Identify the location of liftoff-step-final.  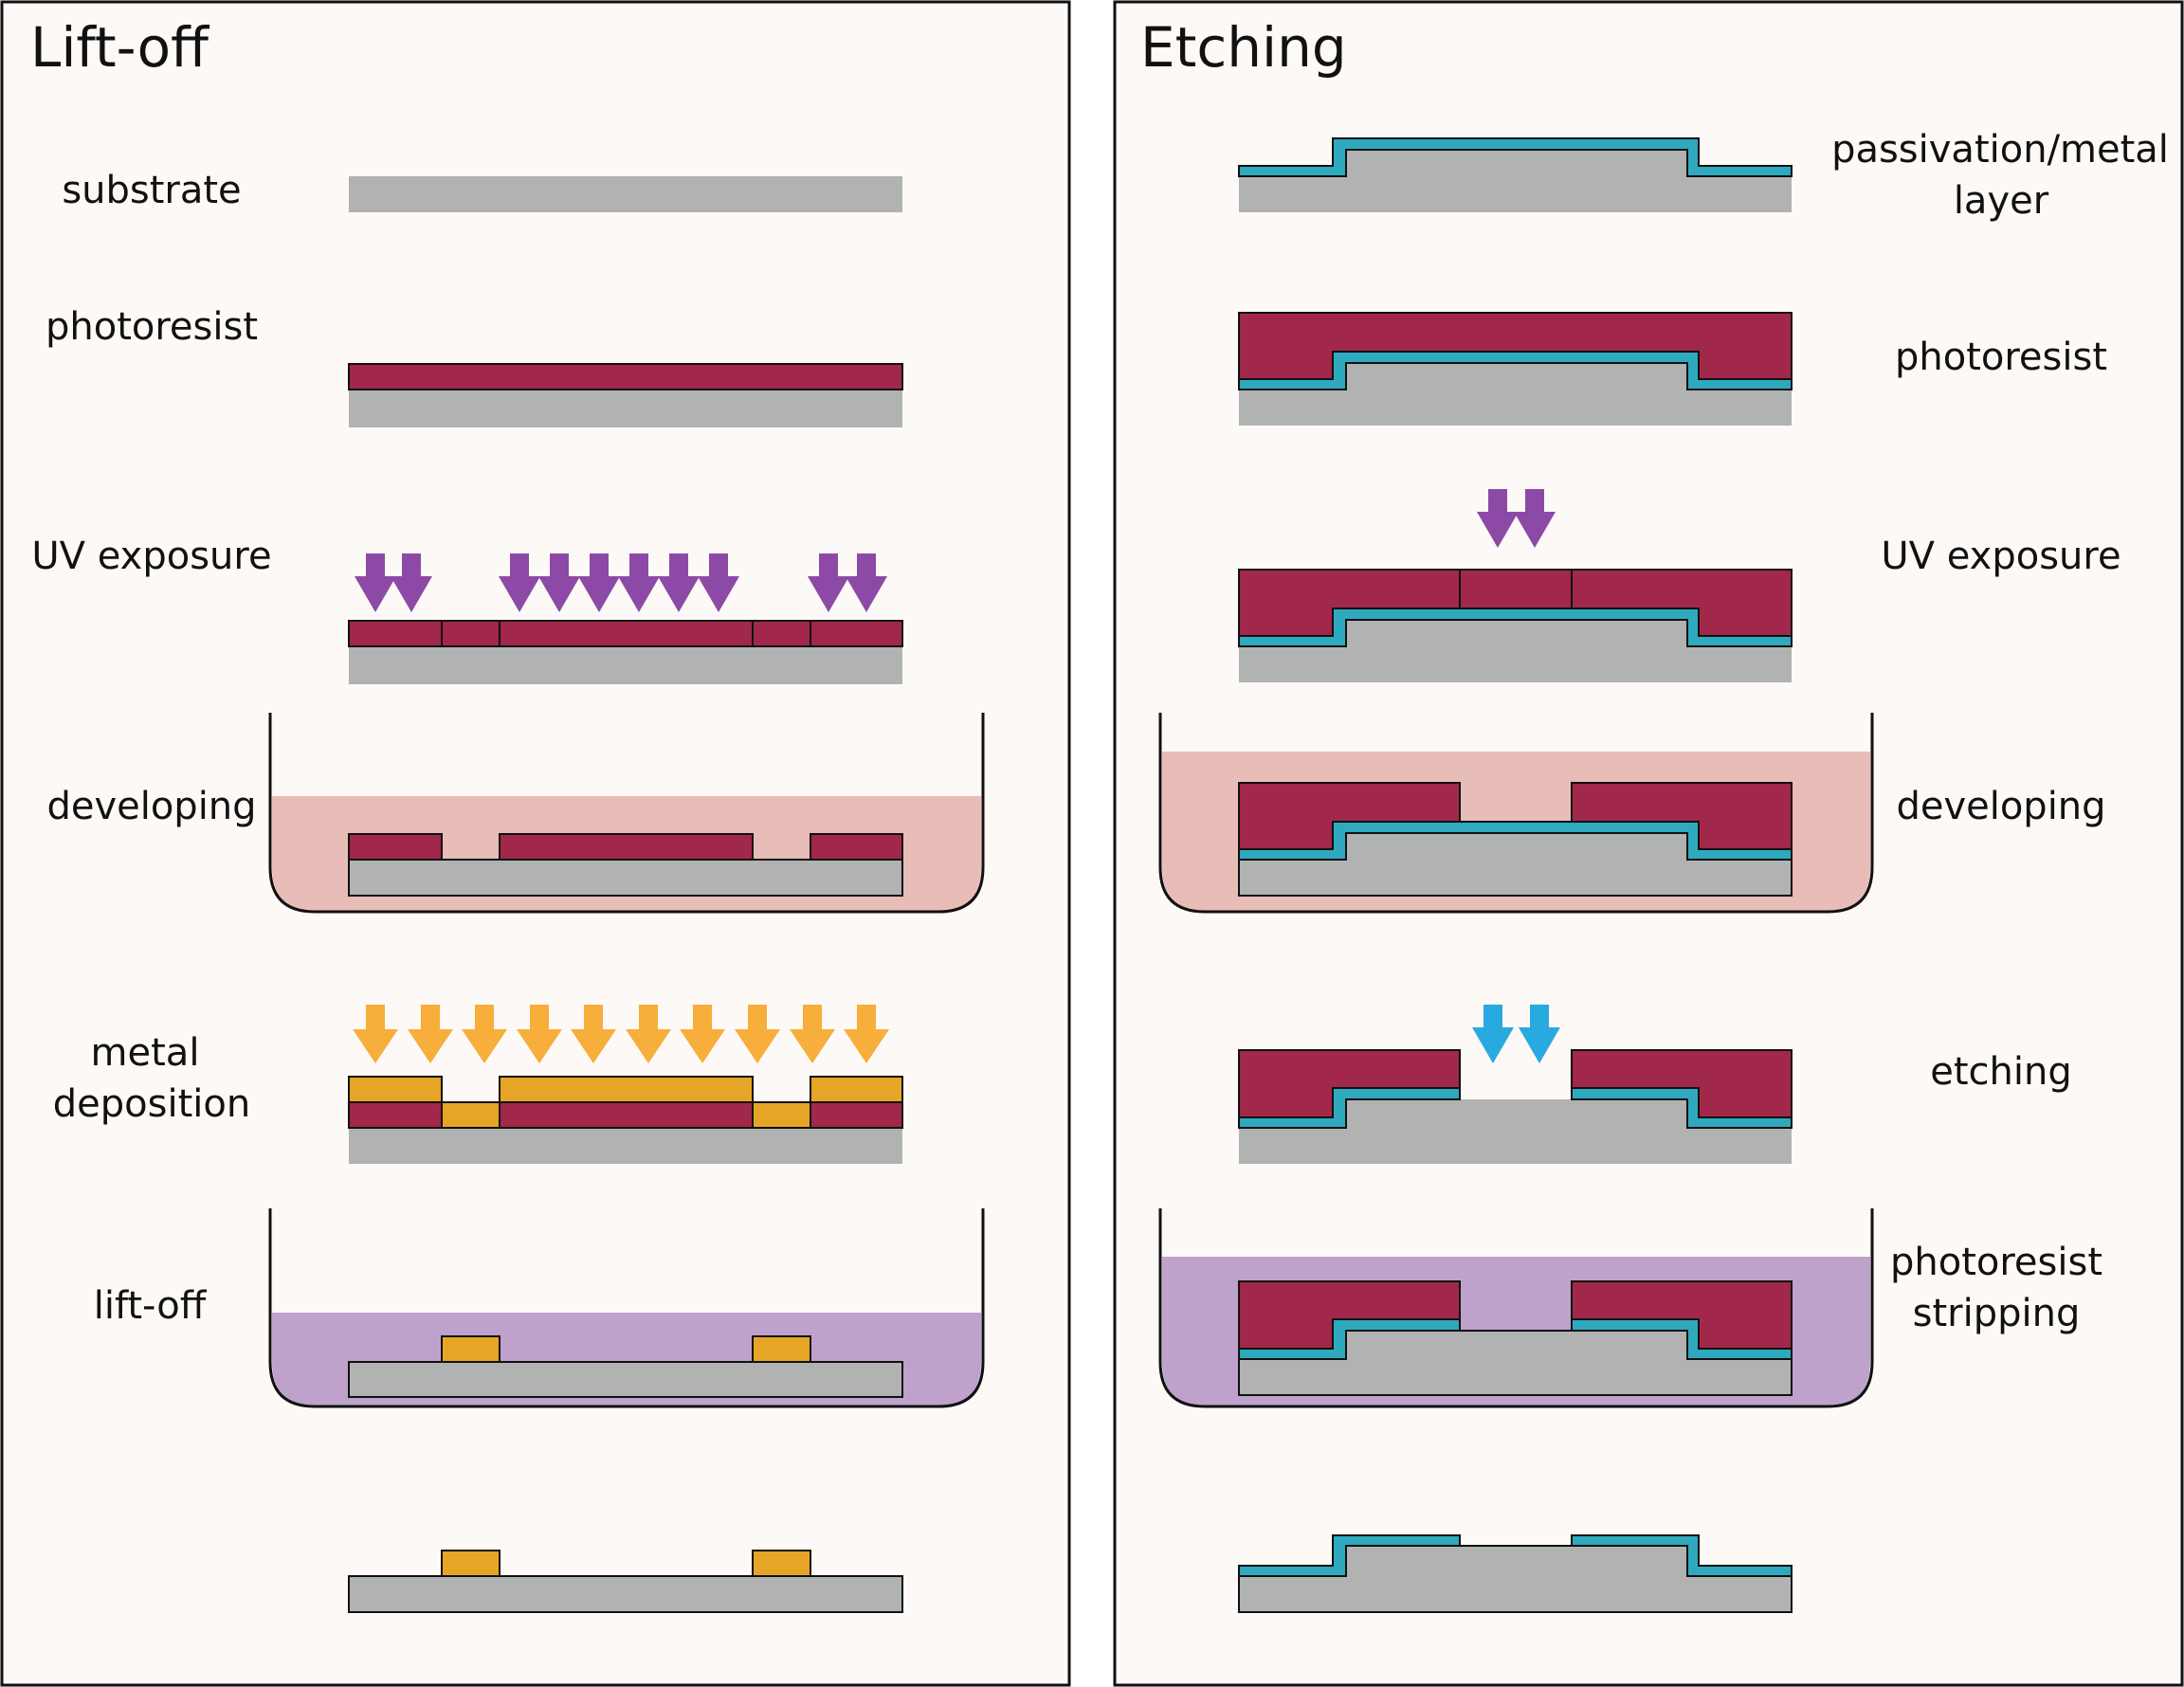
(625, 1581).